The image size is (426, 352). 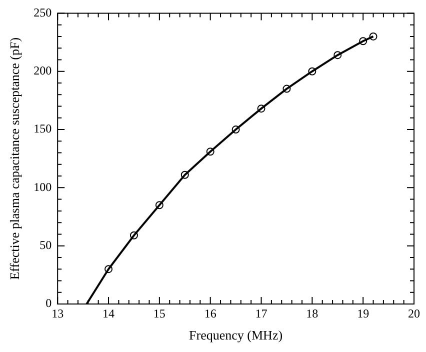 What do you see at coordinates (363, 313) in the screenshot?
I see `x-tick-label: 19` at bounding box center [363, 313].